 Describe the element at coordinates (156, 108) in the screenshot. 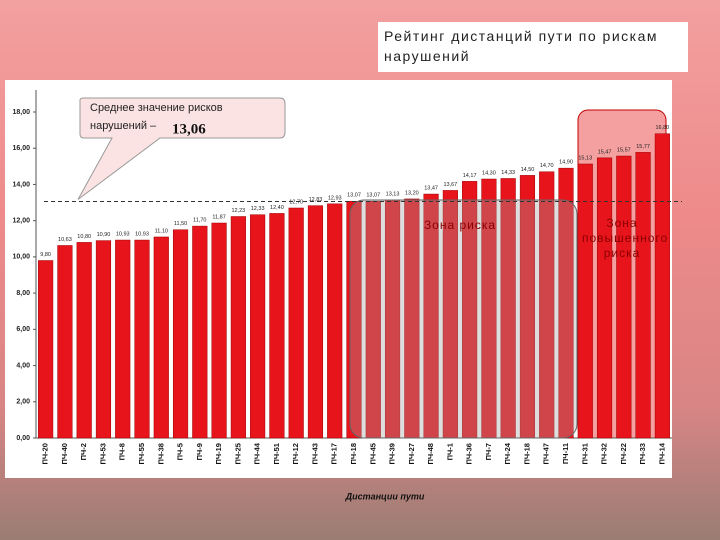

I see `mean-text-line: Среднее значение рисков` at that location.